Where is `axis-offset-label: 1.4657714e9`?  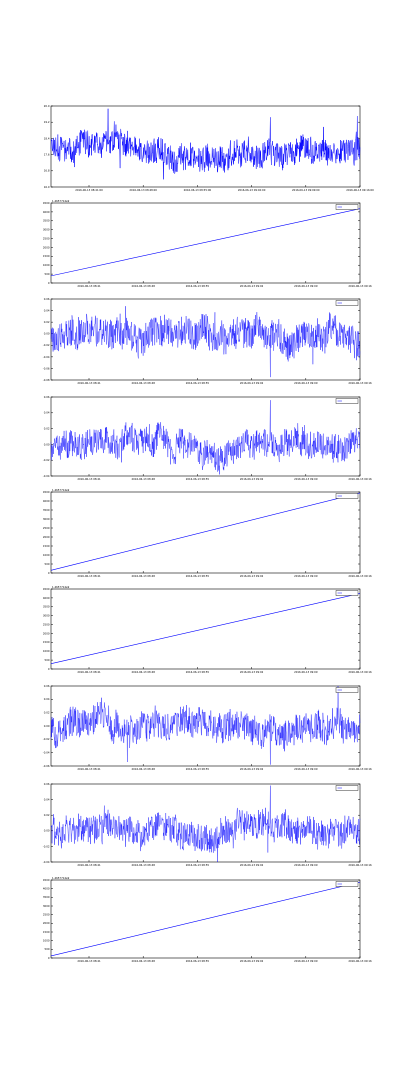 axis-offset-label: 1.4657714e9 is located at coordinates (61, 201).